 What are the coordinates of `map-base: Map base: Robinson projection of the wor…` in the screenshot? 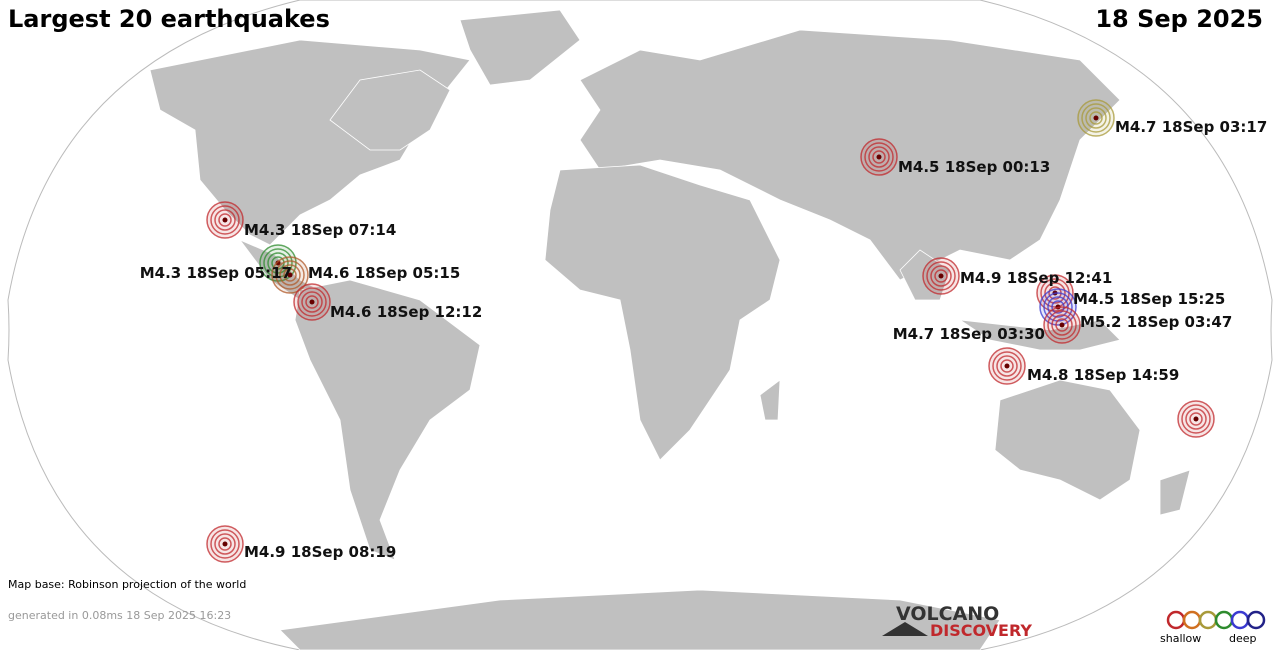 It's located at (127, 584).